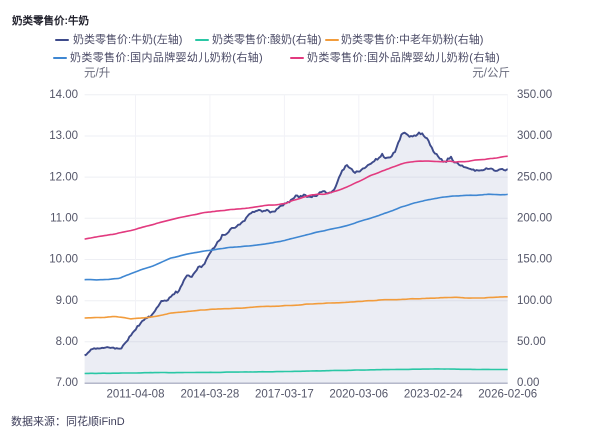  Describe the element at coordinates (63, 95) in the screenshot. I see `svg-text: 14.00` at that location.